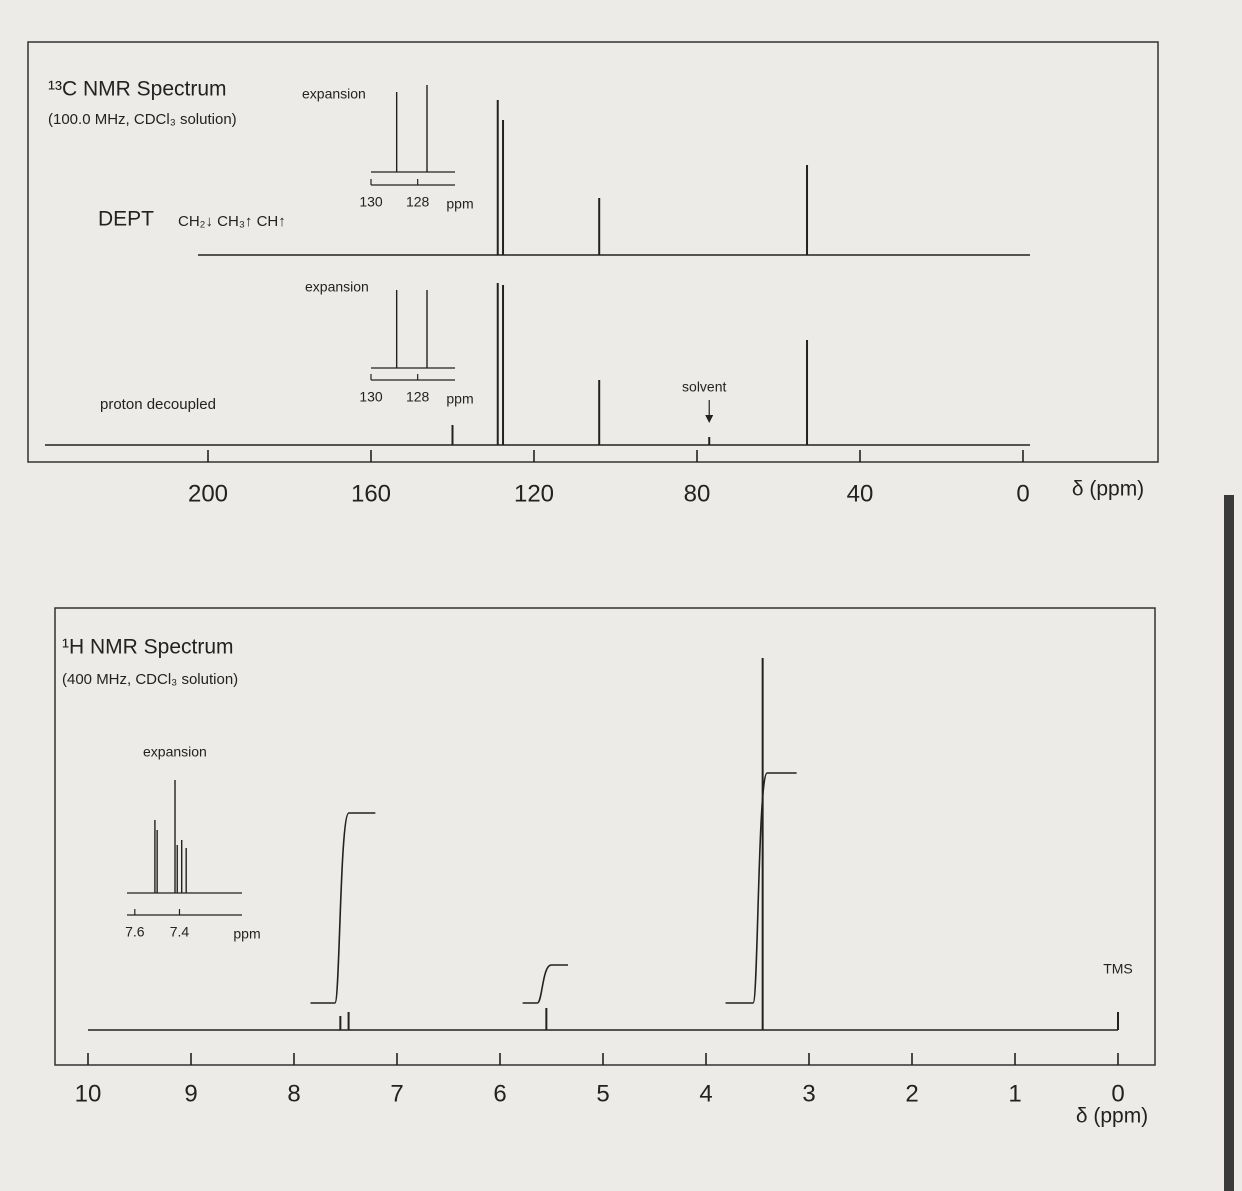 The width and height of the screenshot is (1242, 1191). Describe the element at coordinates (396, 1093) in the screenshot. I see `x-tick-label: 7` at that location.